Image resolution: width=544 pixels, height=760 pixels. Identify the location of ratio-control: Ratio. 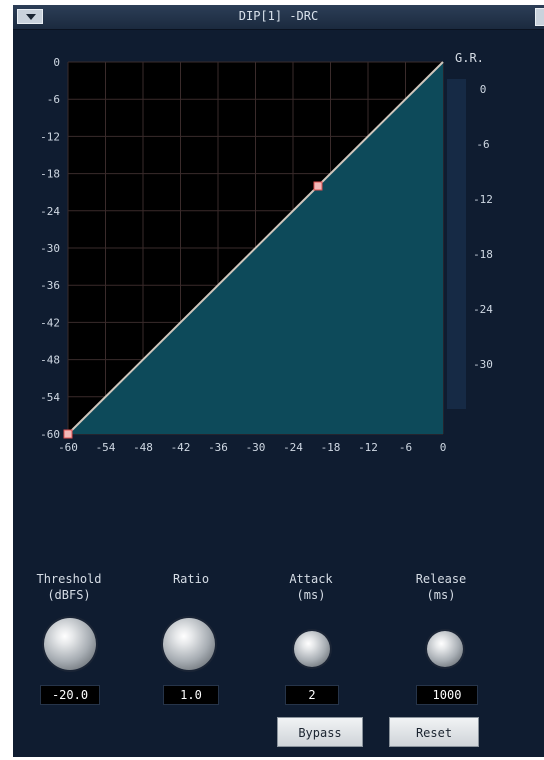
(191, 579).